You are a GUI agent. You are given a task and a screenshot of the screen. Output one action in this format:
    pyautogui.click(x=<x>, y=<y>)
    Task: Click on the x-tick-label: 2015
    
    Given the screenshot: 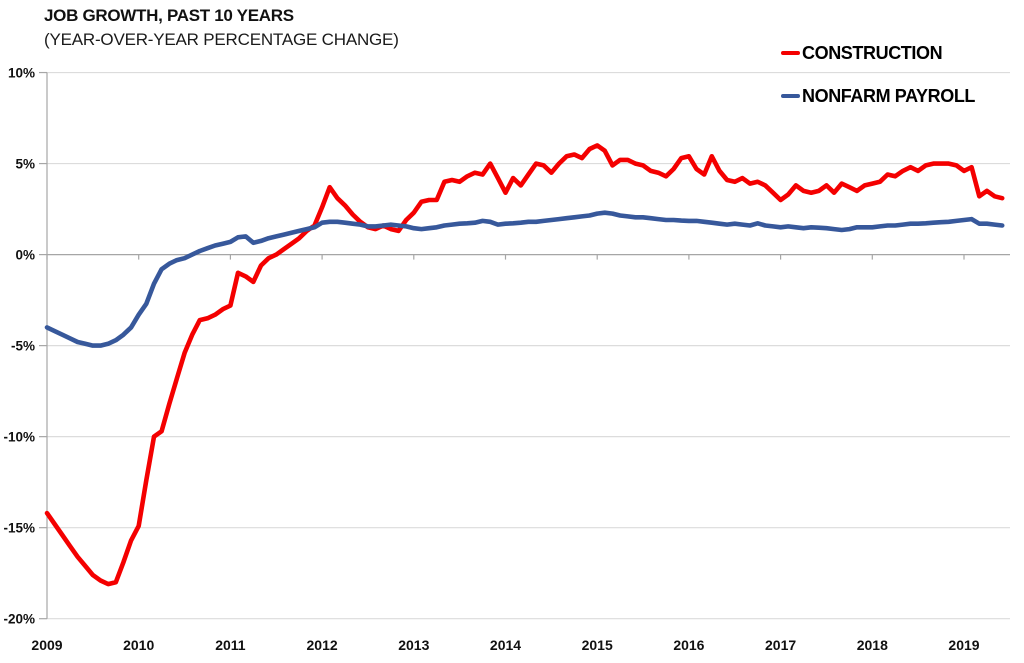 What is the action you would take?
    pyautogui.click(x=597, y=645)
    